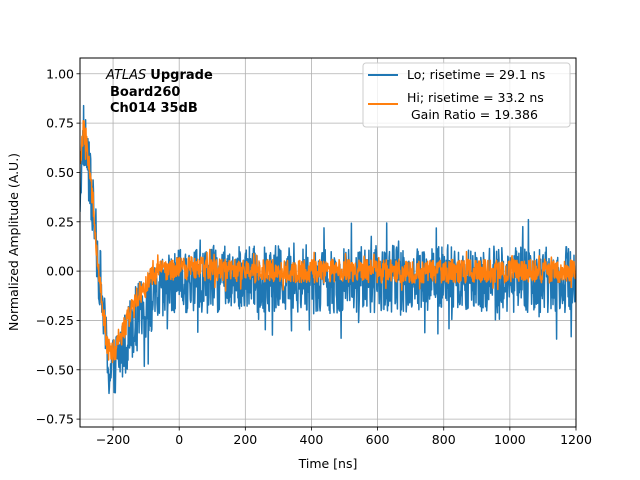 Image resolution: width=640 pixels, height=480 pixels. Describe the element at coordinates (181, 75) in the screenshot. I see `annotation-upgrade: Upgrade` at that location.